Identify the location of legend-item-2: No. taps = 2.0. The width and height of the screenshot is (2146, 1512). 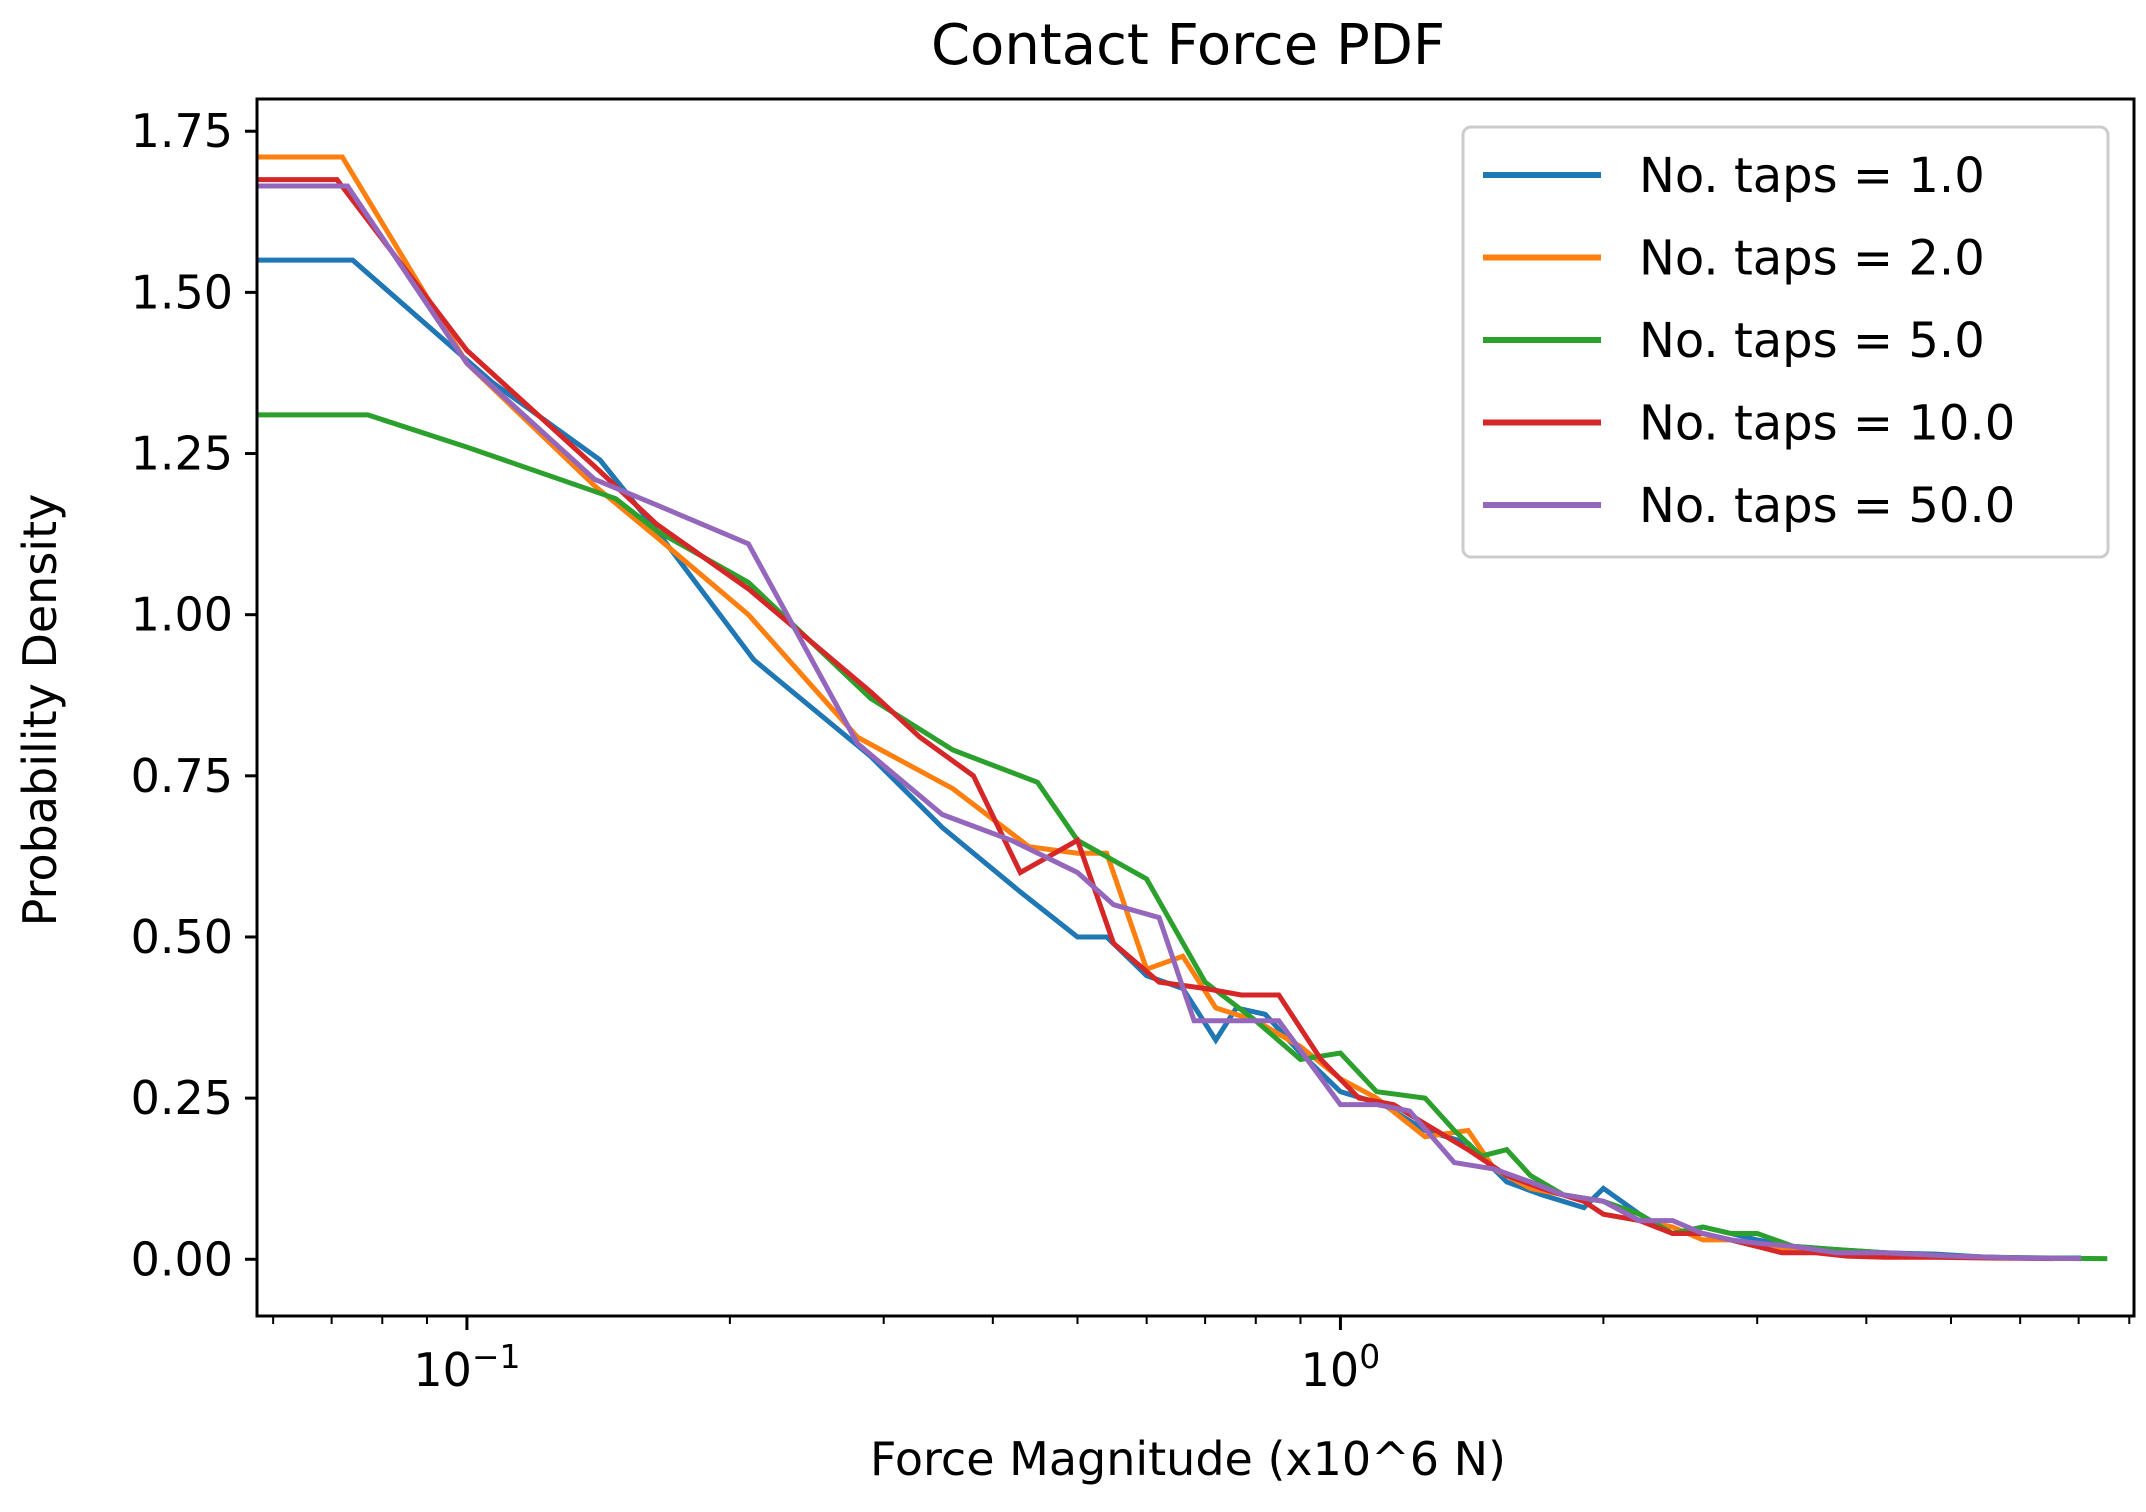
(1734, 259).